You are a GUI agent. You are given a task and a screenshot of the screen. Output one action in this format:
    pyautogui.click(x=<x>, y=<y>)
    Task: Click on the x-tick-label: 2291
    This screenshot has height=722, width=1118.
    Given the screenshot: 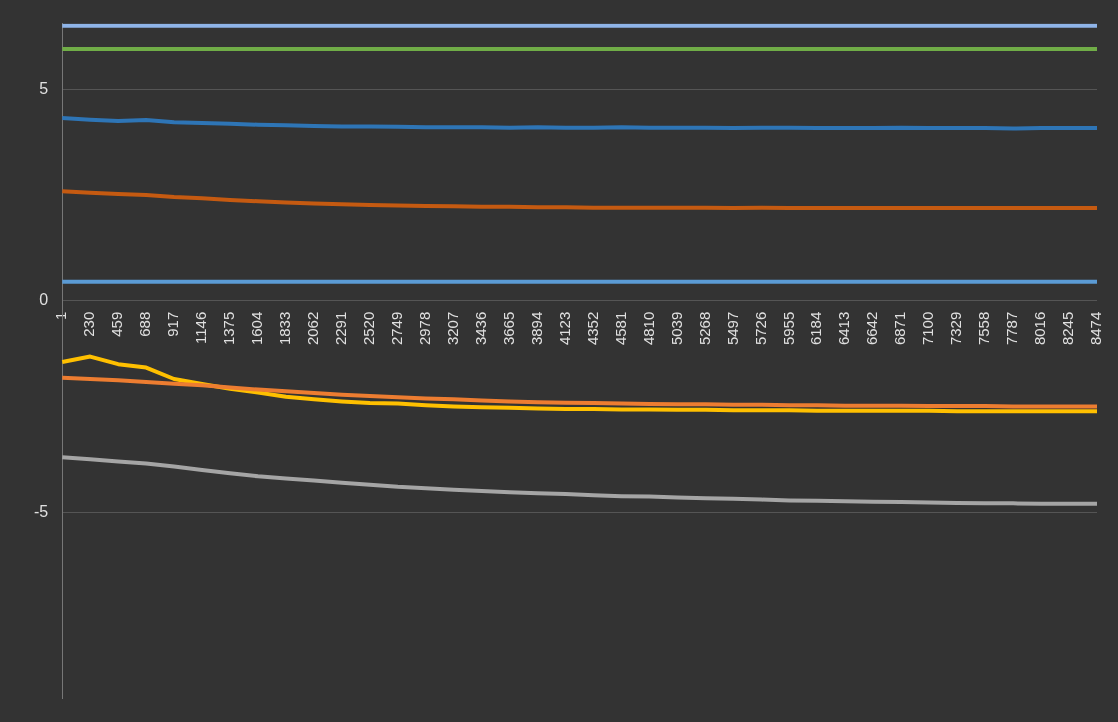 What is the action you would take?
    pyautogui.click(x=341, y=328)
    